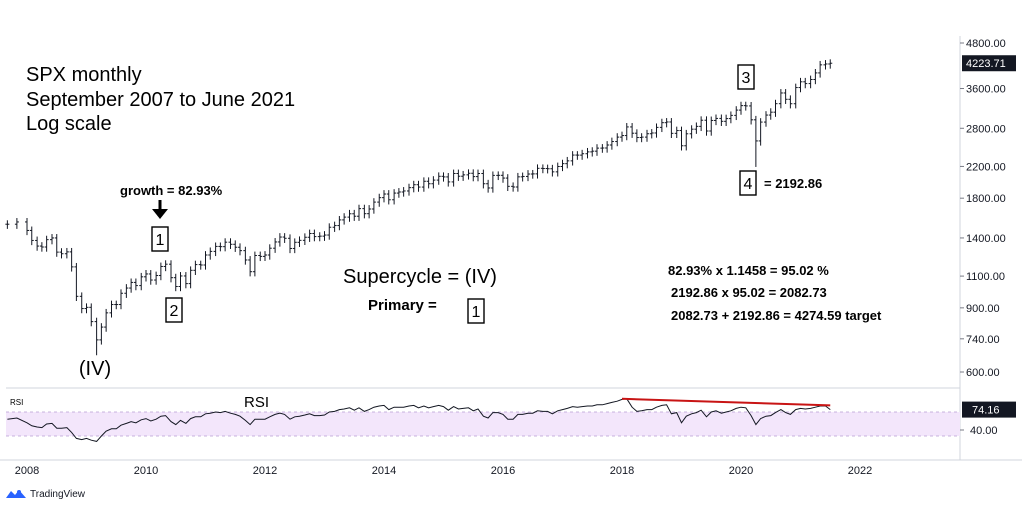 Image resolution: width=1022 pixels, height=508 pixels. Describe the element at coordinates (985, 277) in the screenshot. I see `y-tick-label-6: 1100.00` at that location.